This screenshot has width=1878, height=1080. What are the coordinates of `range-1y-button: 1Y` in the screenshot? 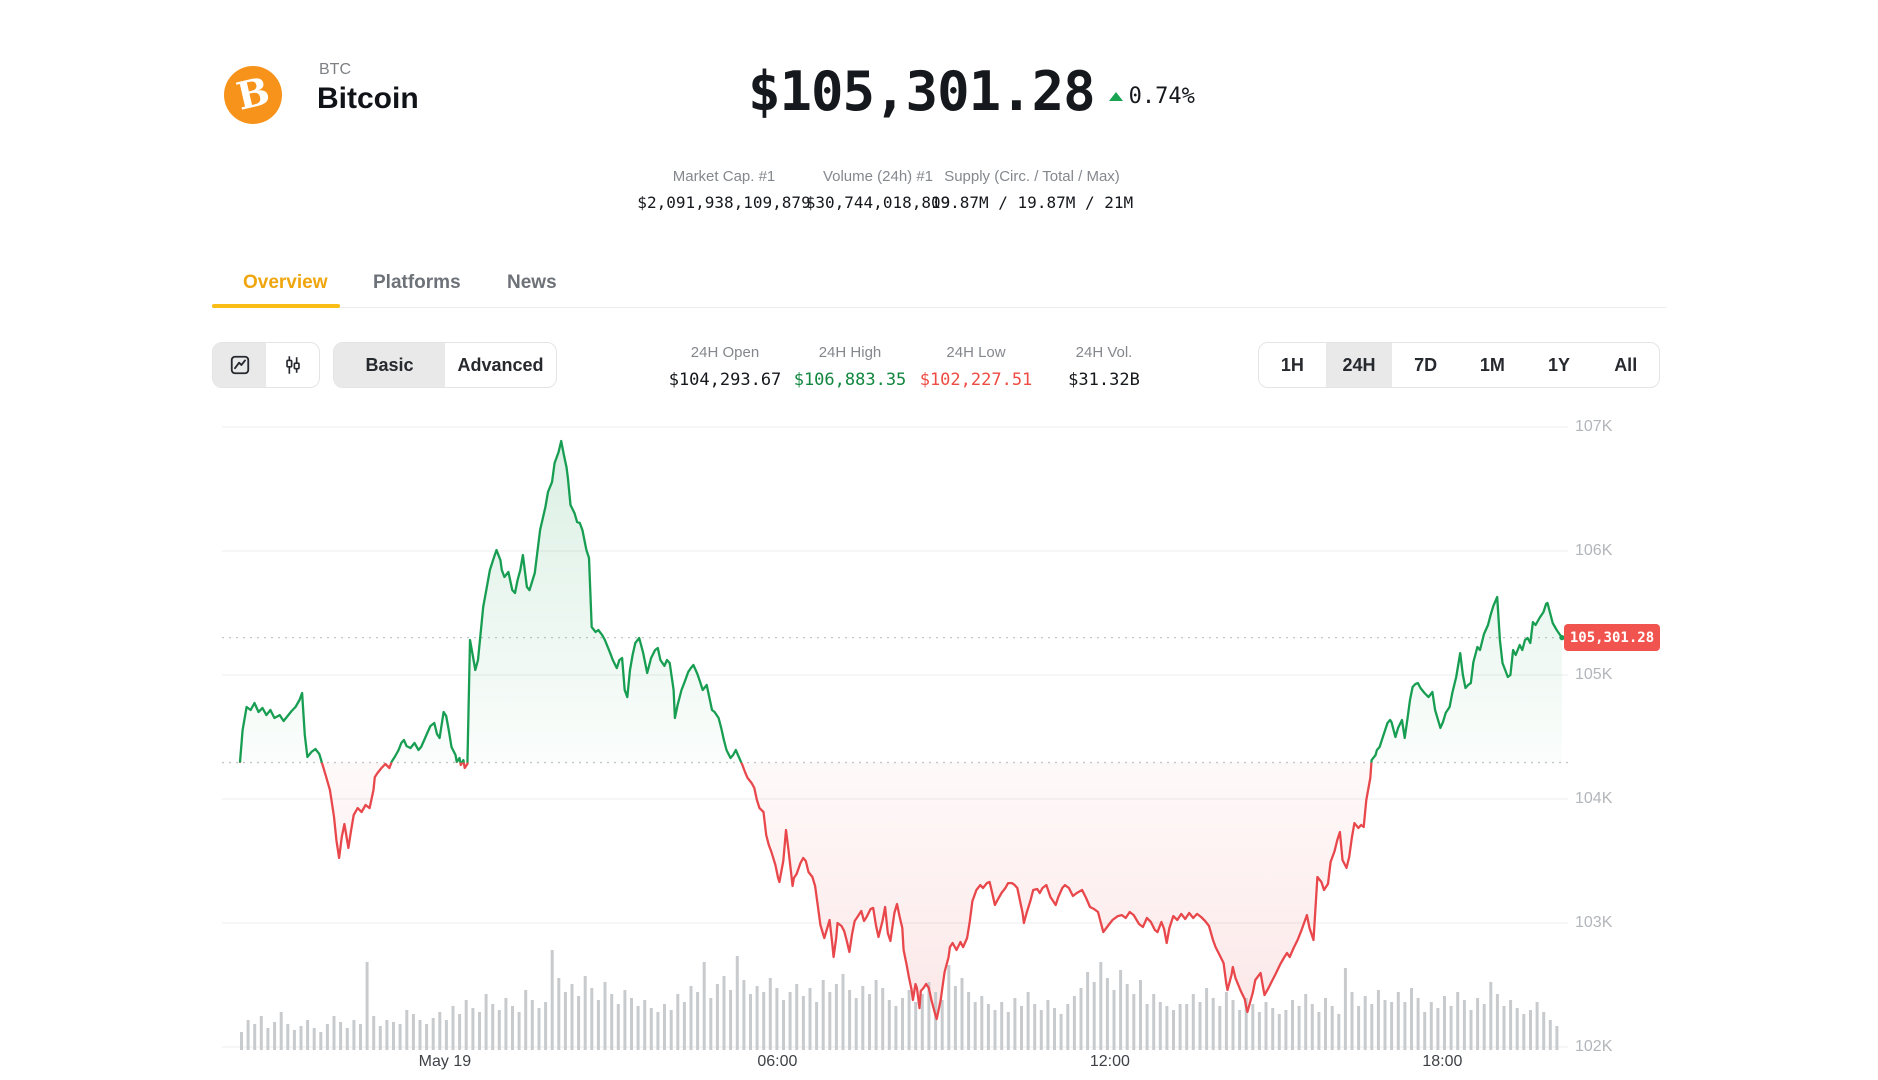 It's located at (1559, 364).